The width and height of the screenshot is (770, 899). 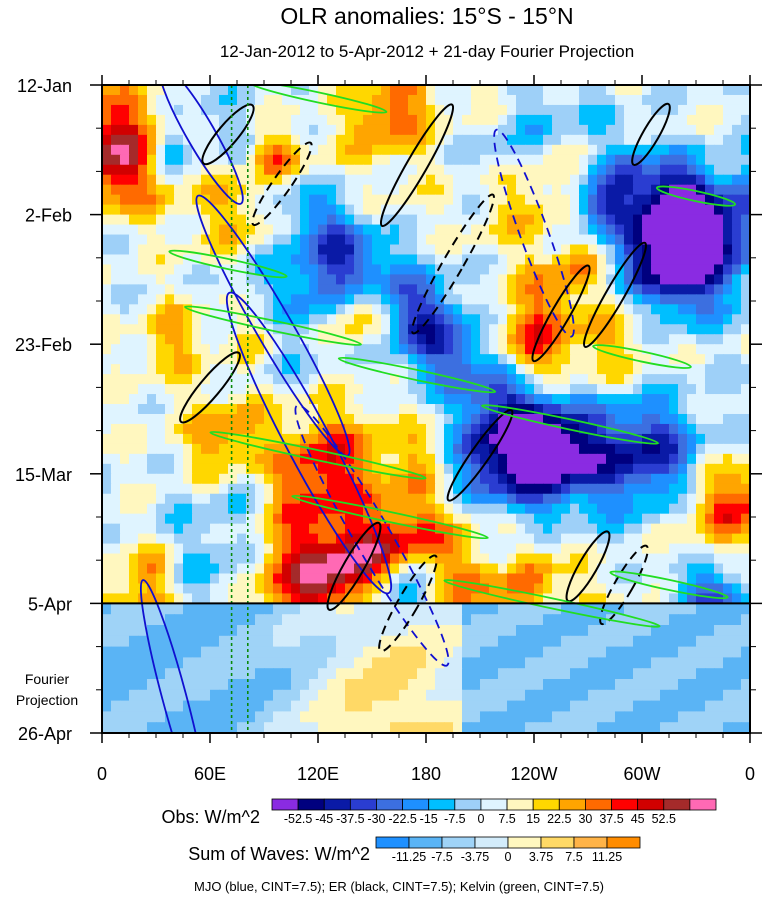 What do you see at coordinates (426, 774) in the screenshot?
I see `x-tick-label: 180` at bounding box center [426, 774].